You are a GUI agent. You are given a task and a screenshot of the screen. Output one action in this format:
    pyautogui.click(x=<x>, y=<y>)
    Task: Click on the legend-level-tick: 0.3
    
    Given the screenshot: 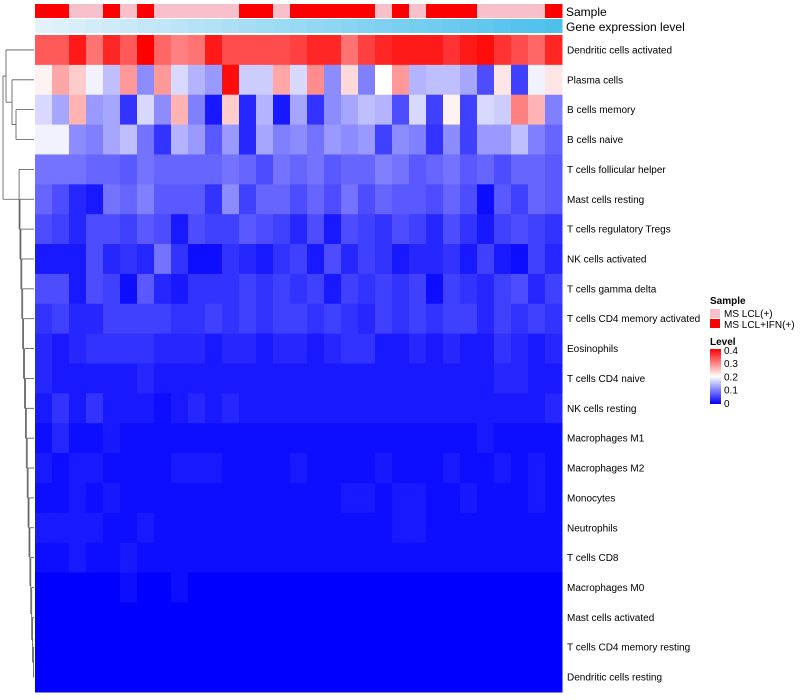 What is the action you would take?
    pyautogui.click(x=731, y=364)
    